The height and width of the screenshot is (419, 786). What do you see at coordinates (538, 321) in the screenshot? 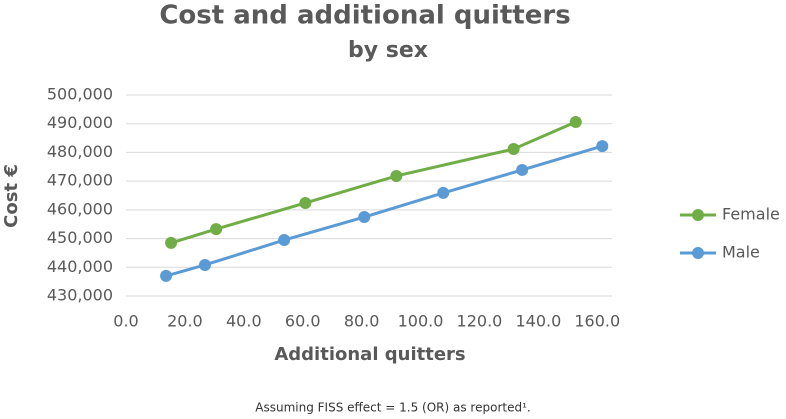
I see `x-tick-label: 140.0` at bounding box center [538, 321].